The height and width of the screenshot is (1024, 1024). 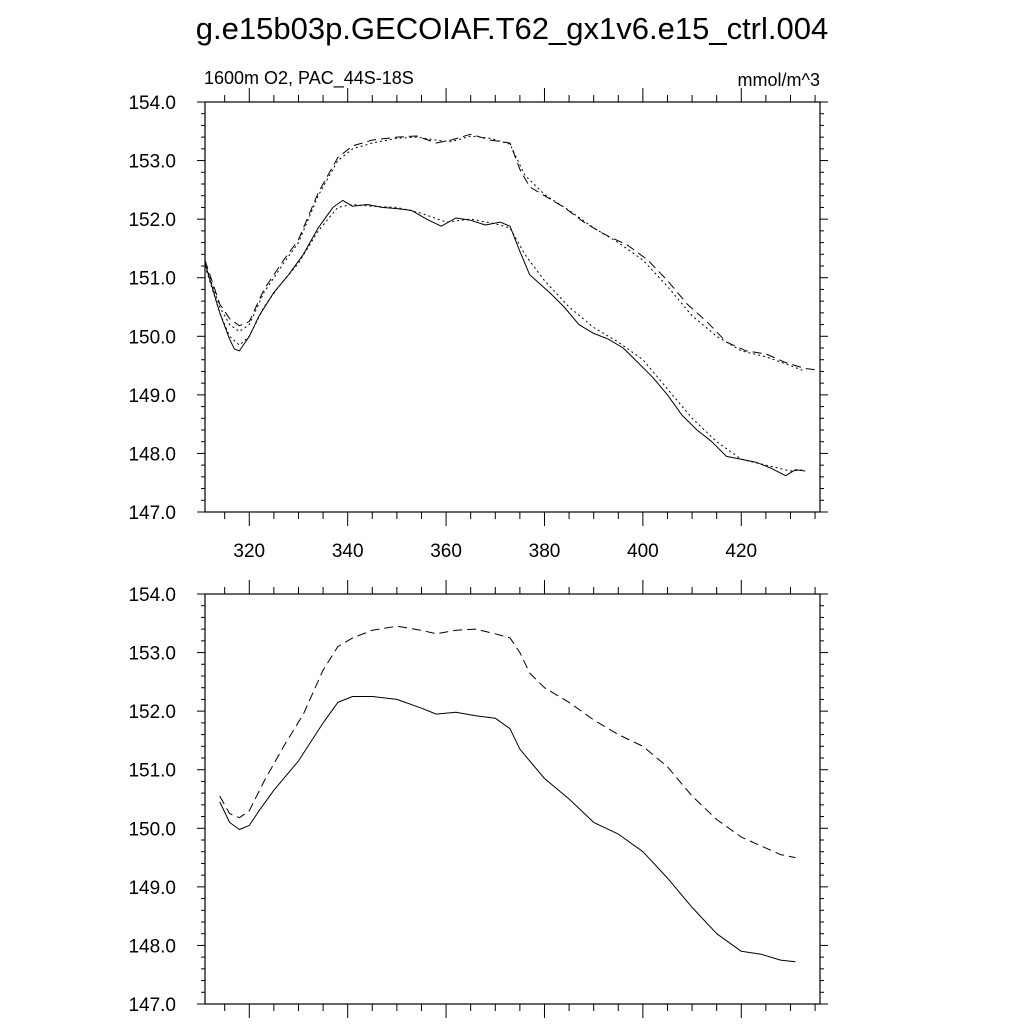 What do you see at coordinates (545, 551) in the screenshot?
I see `top-xtick-label: 380` at bounding box center [545, 551].